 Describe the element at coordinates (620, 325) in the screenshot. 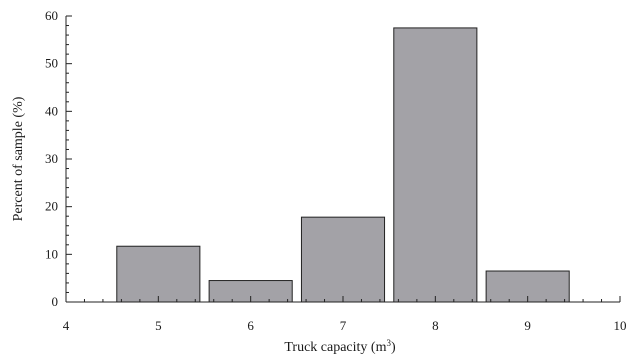

I see `x-tick-label-10: 10` at that location.